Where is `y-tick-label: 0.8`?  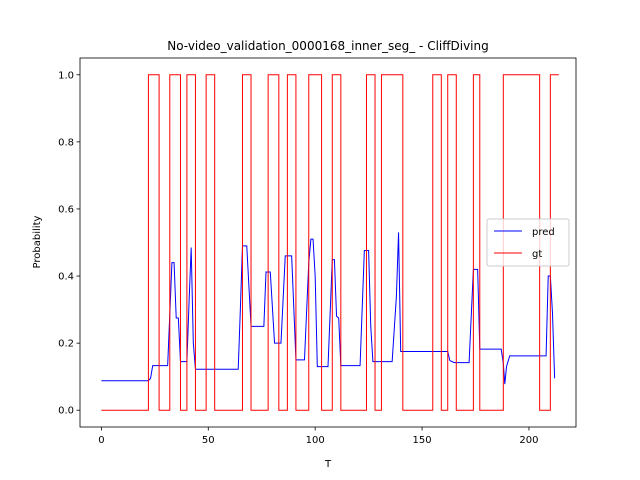
y-tick-label: 0.8 is located at coordinates (66, 142).